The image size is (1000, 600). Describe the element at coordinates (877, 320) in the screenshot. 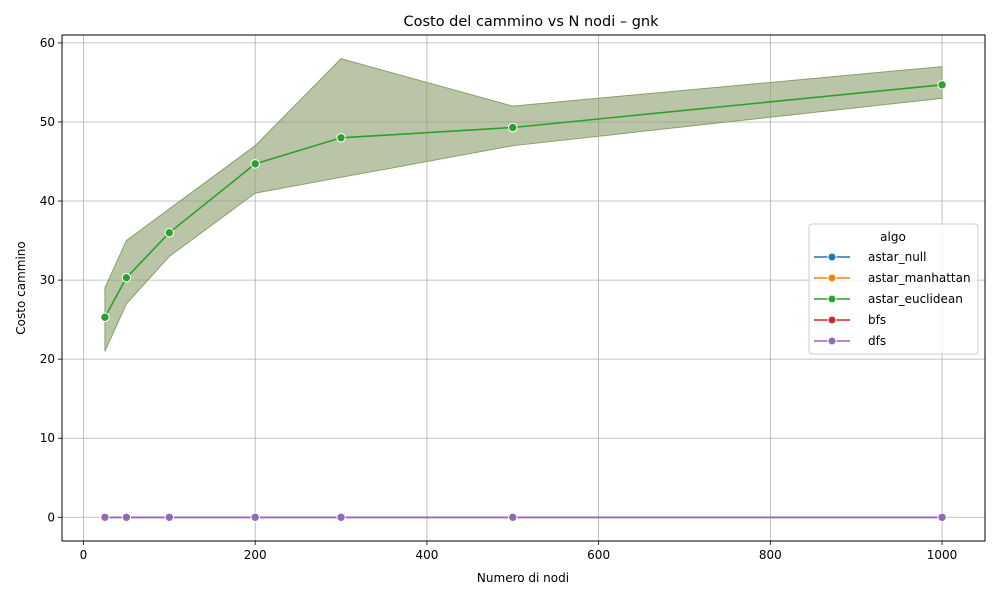

I see `legend-label: bfs` at that location.